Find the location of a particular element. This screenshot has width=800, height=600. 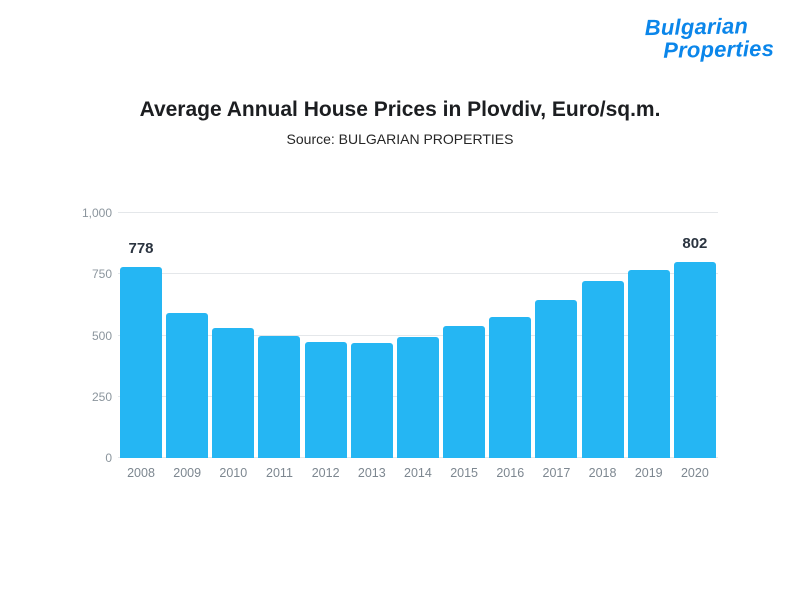

x-tick-label-2017: 2017 is located at coordinates (556, 473).